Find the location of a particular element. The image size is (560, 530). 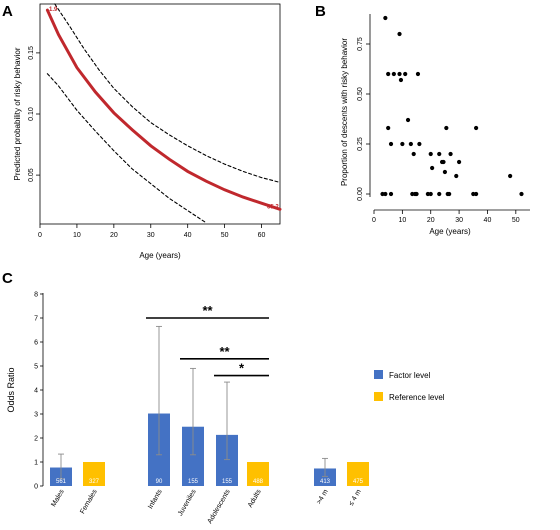

panel-c-y-tick-label: 0 is located at coordinates (36, 487).